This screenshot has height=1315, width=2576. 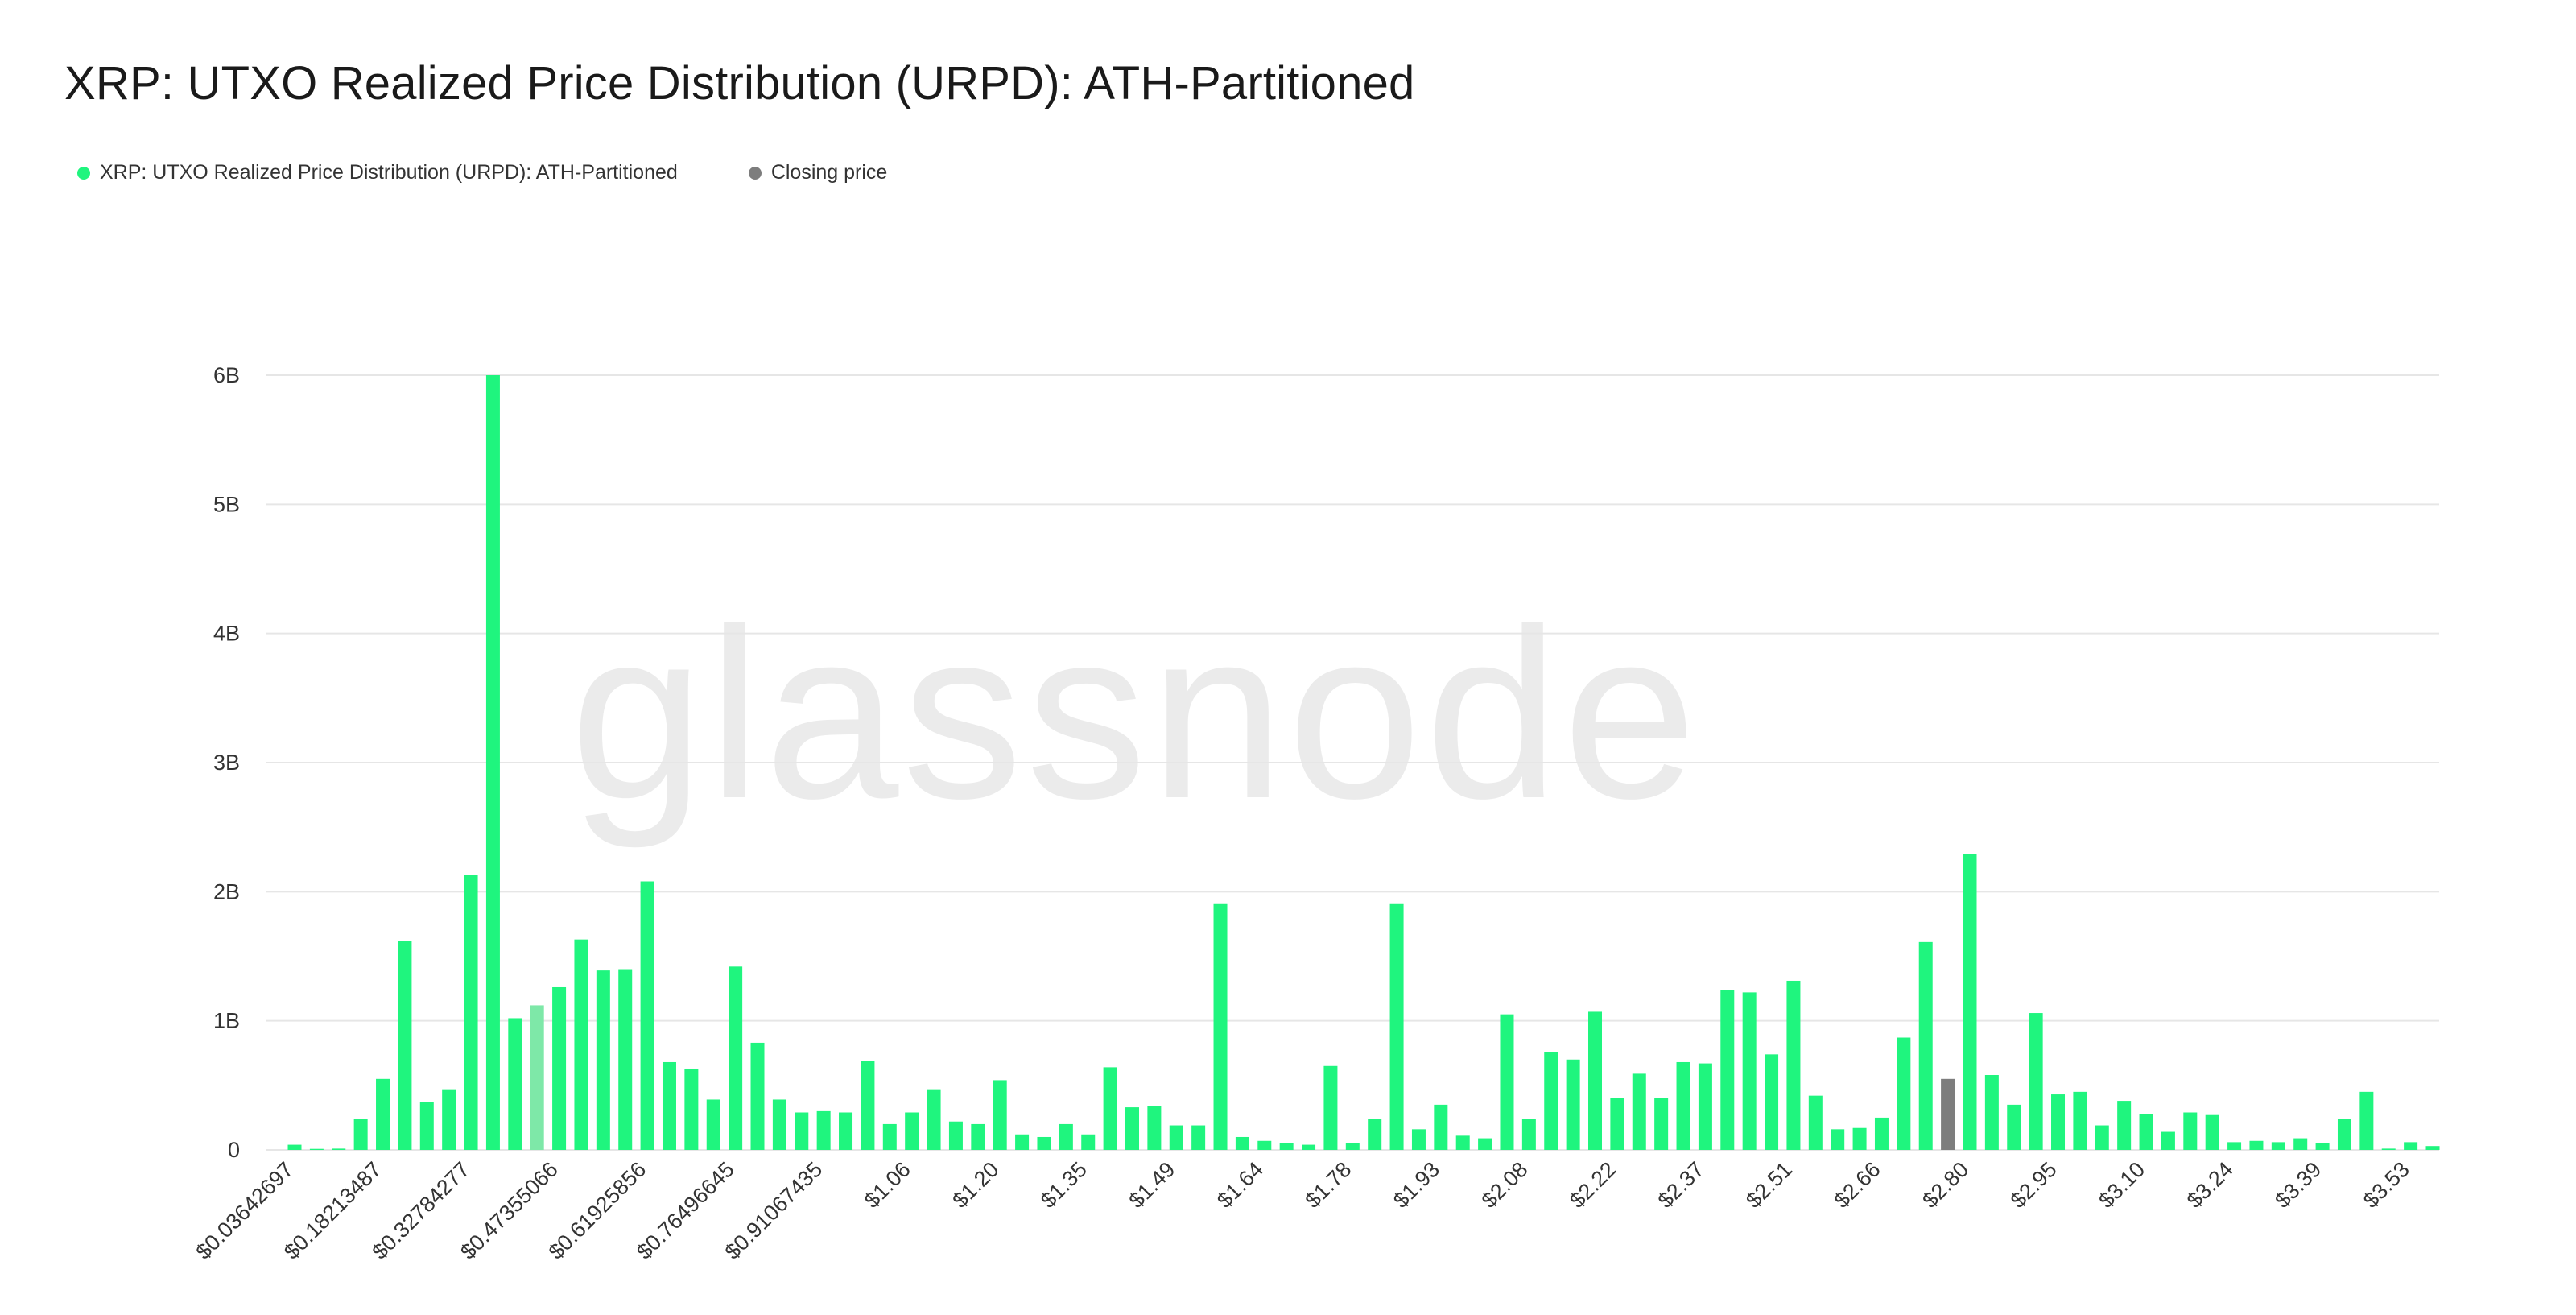 What do you see at coordinates (1948, 1114) in the screenshot?
I see `closing-price-bar` at bounding box center [1948, 1114].